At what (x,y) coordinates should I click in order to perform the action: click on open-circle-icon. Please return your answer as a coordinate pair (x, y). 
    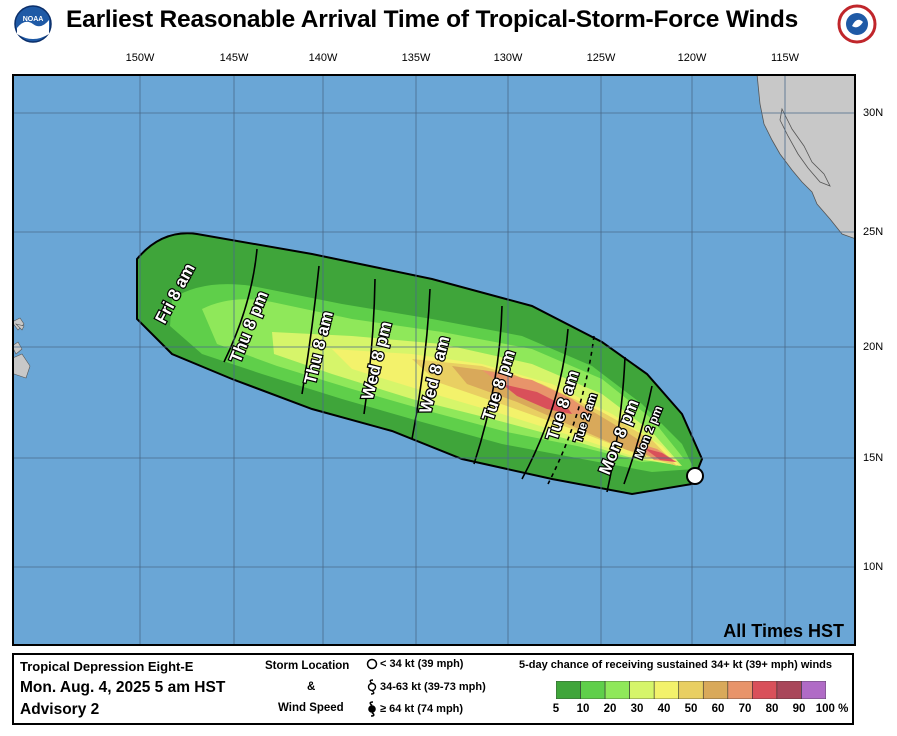
    Looking at the image, I should click on (372, 664).